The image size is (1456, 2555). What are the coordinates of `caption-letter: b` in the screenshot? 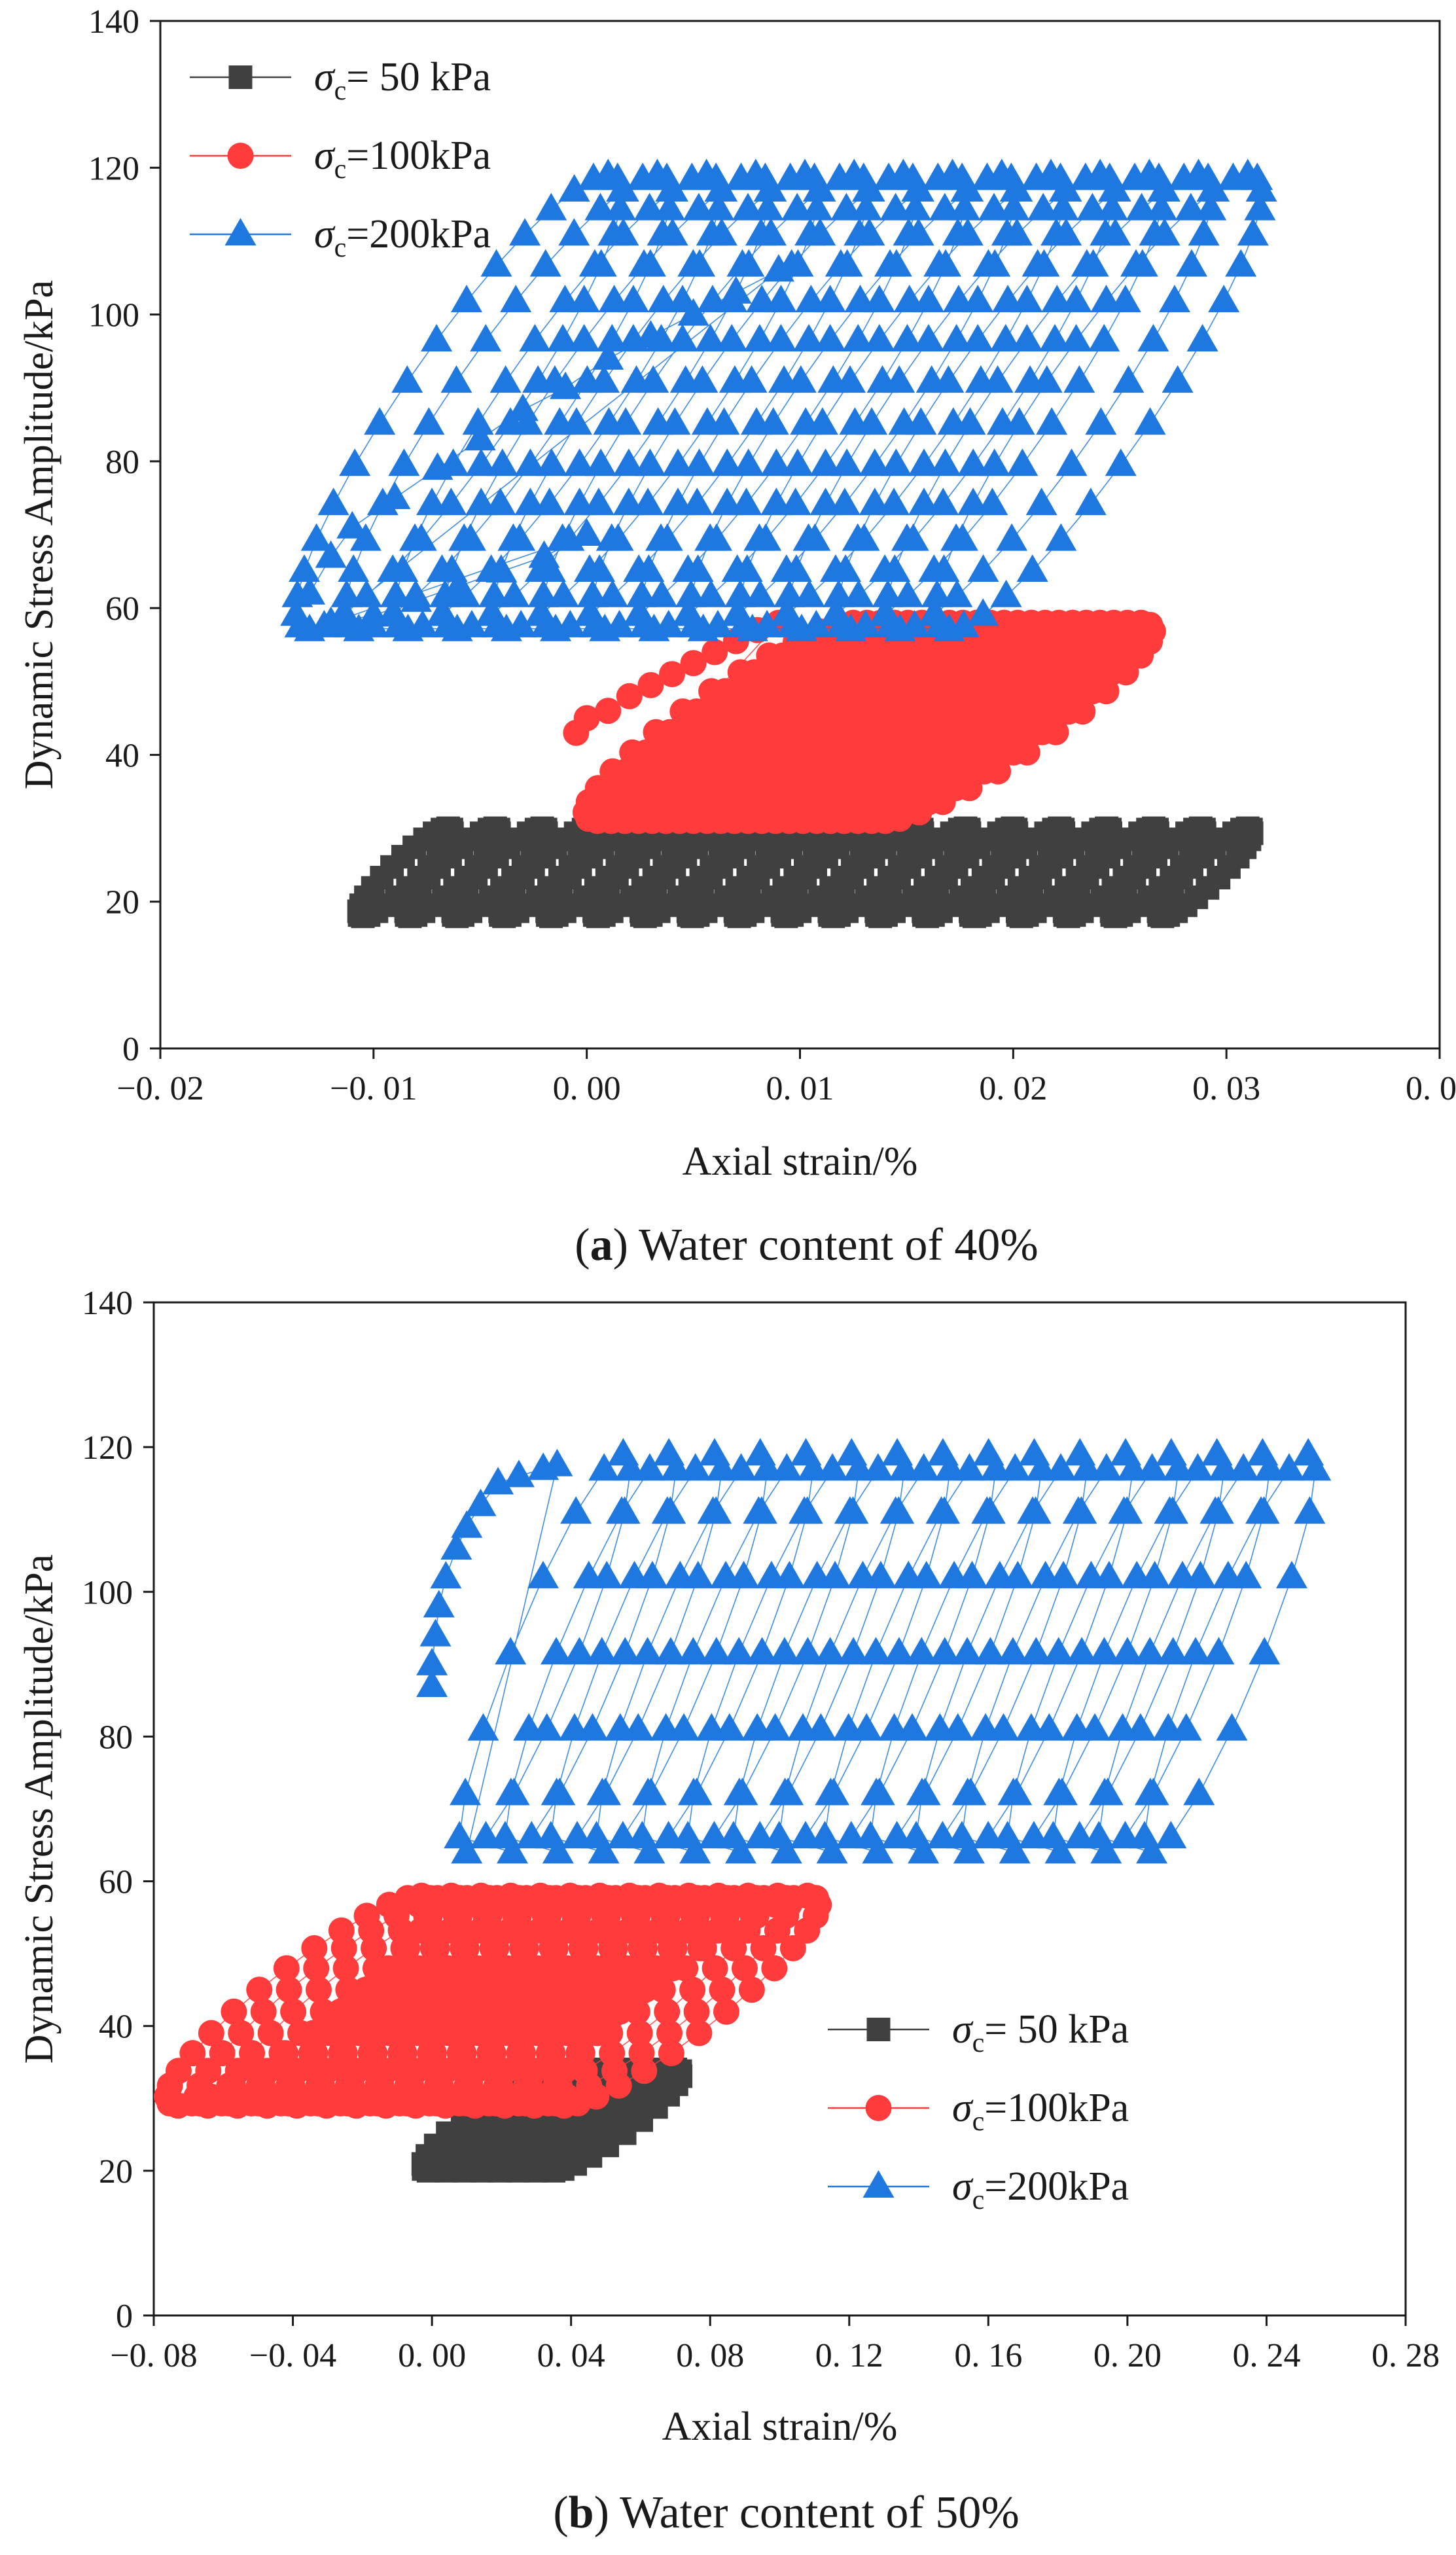 It's located at (581, 2513).